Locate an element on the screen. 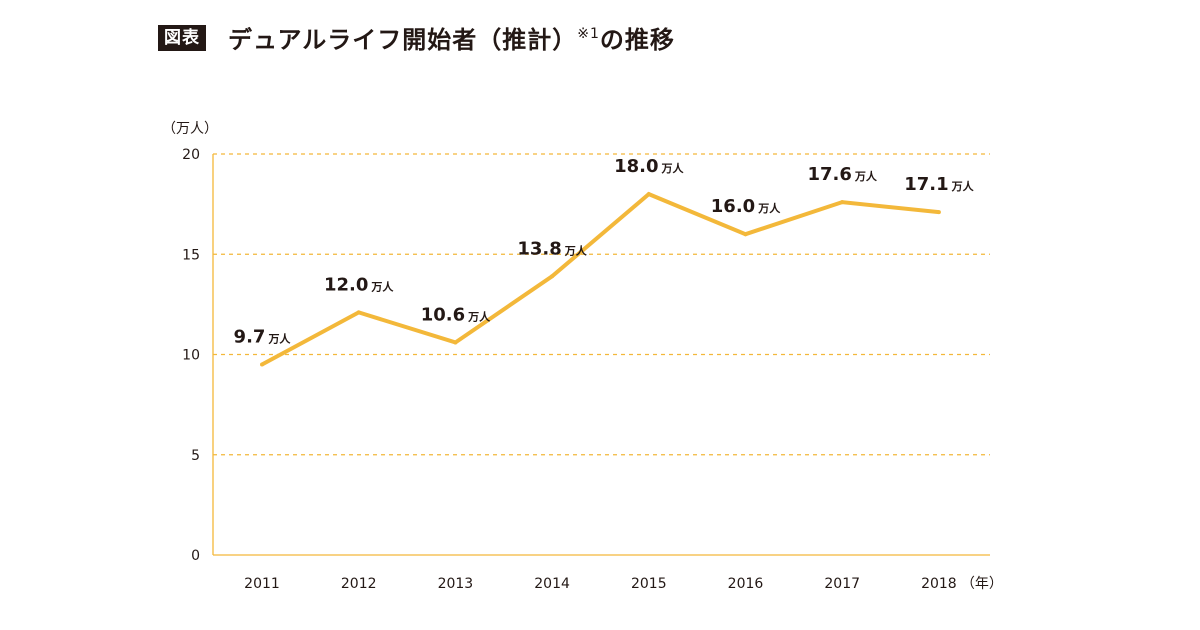  y-axis-unit-label: （万人） is located at coordinates (190, 129).